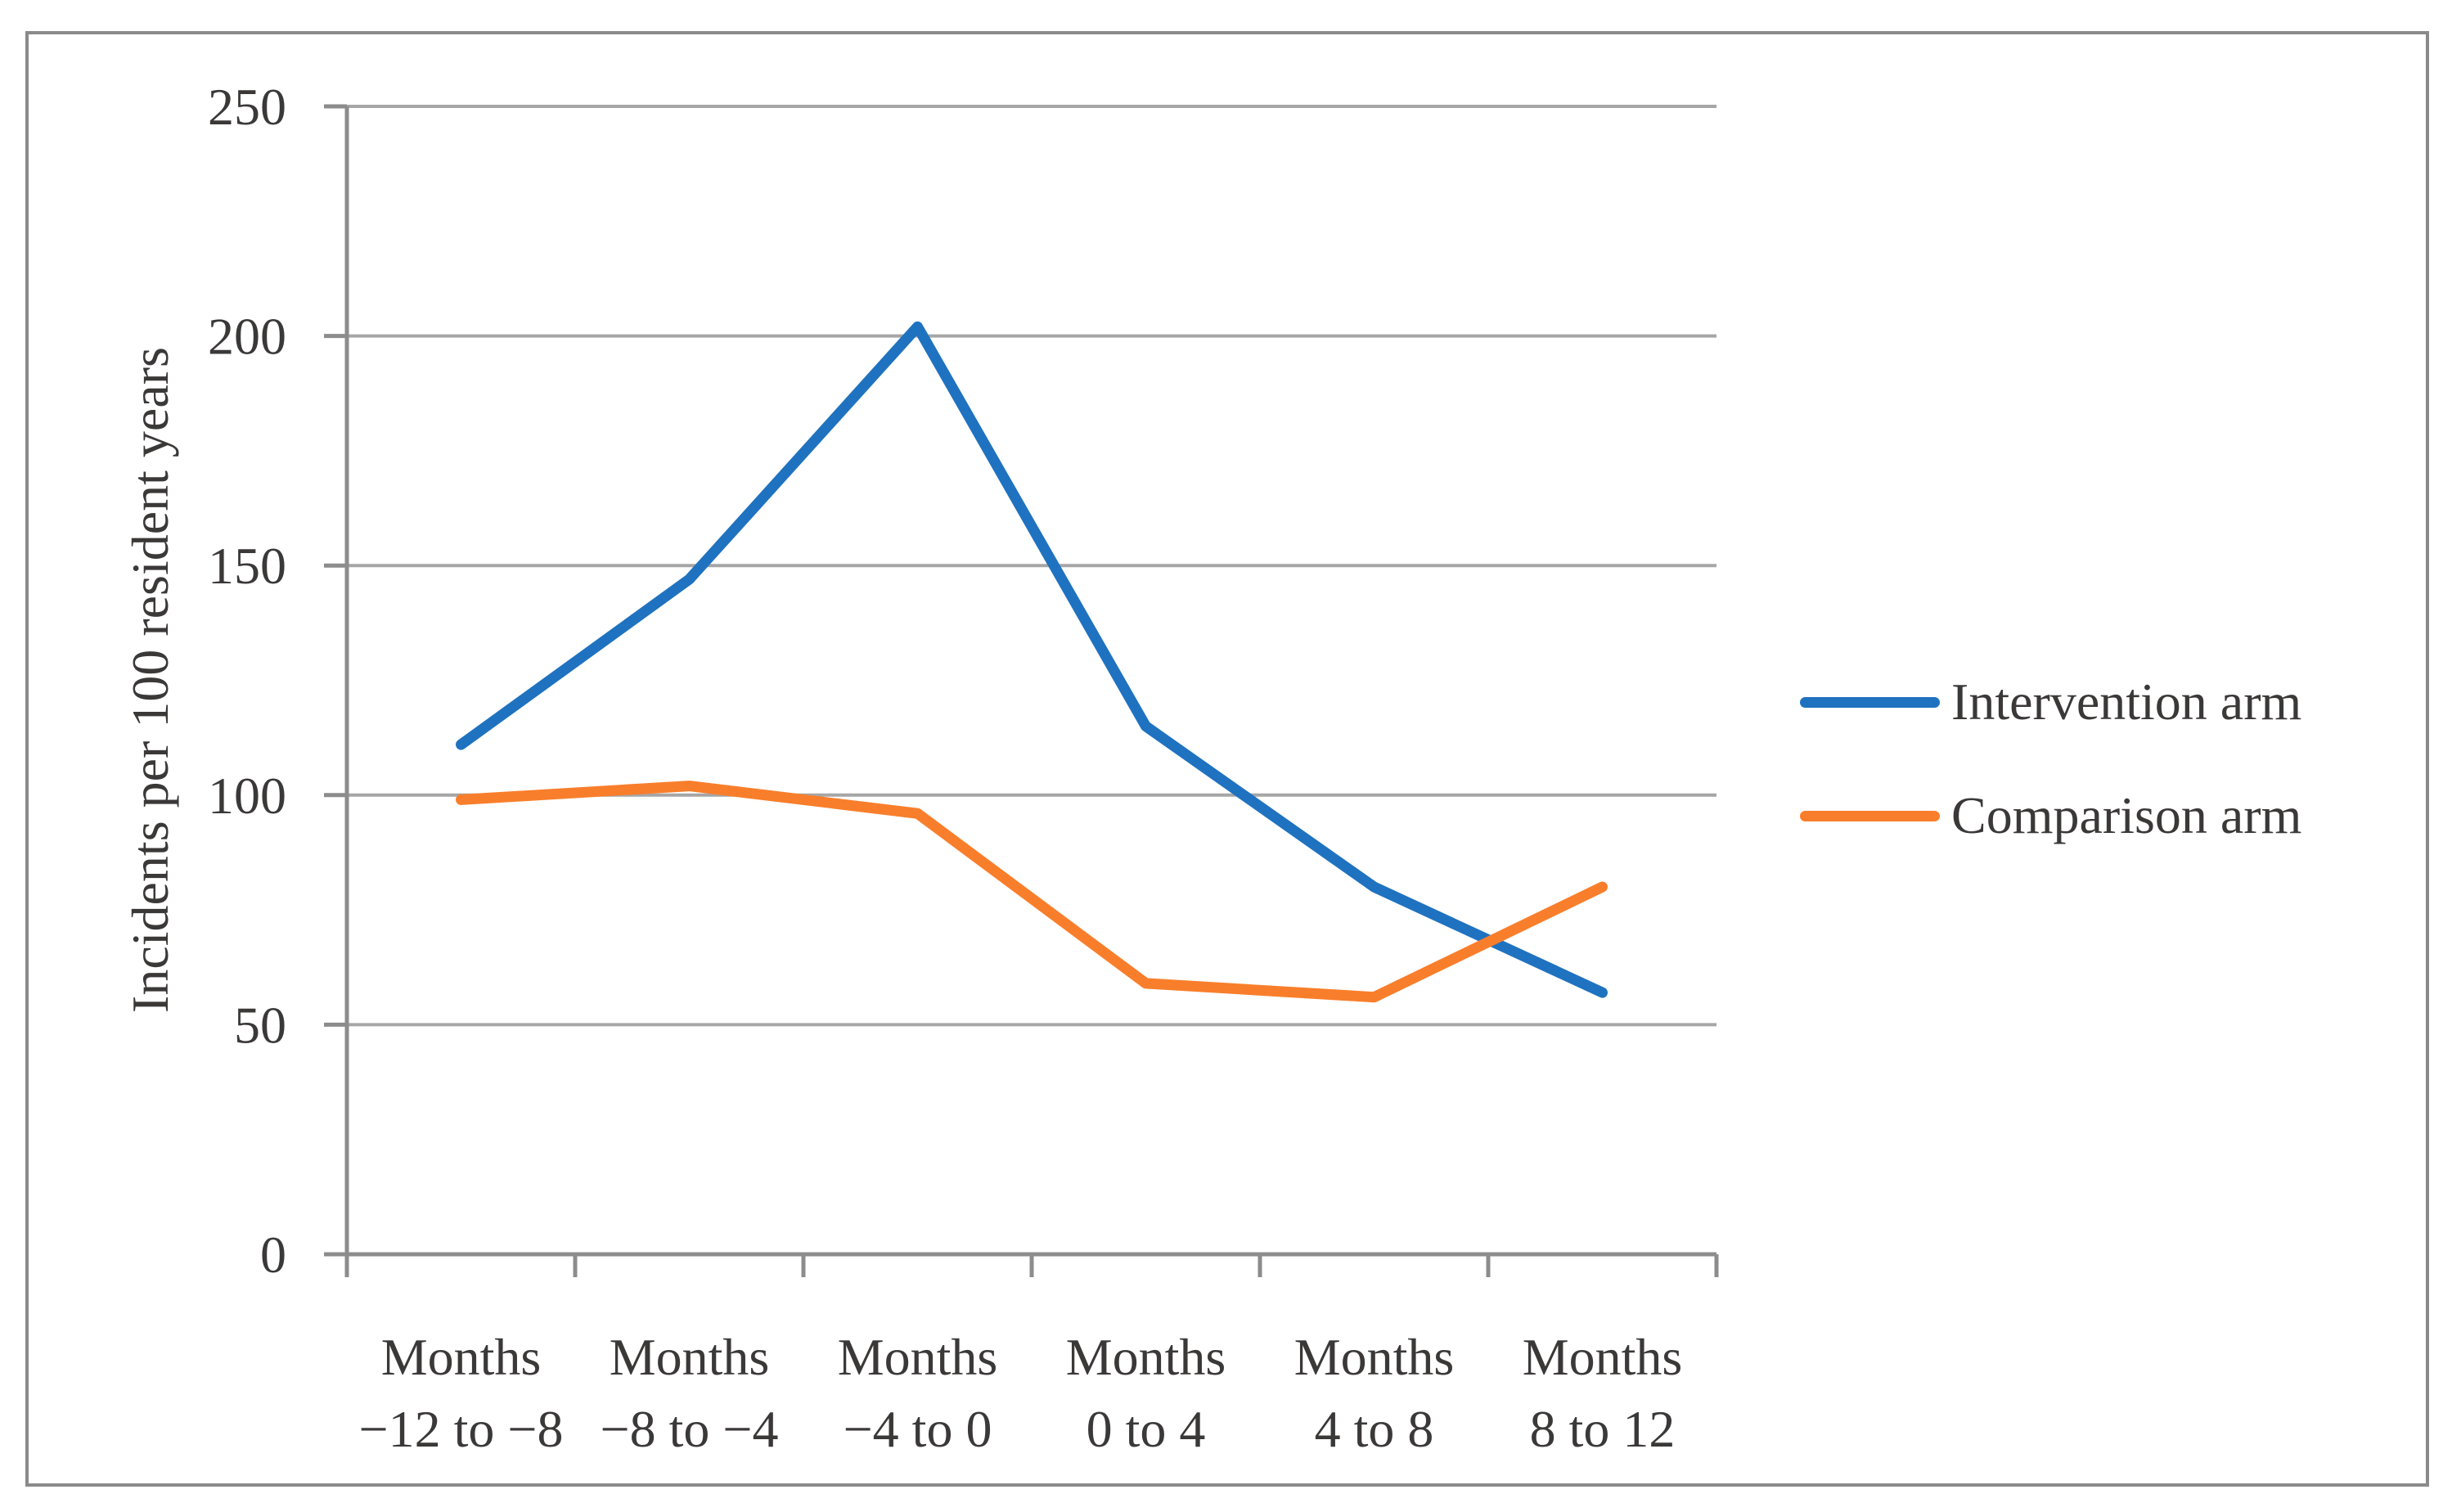  I want to click on y-axis-title: Incidents per 100 resident years, so click(150, 680).